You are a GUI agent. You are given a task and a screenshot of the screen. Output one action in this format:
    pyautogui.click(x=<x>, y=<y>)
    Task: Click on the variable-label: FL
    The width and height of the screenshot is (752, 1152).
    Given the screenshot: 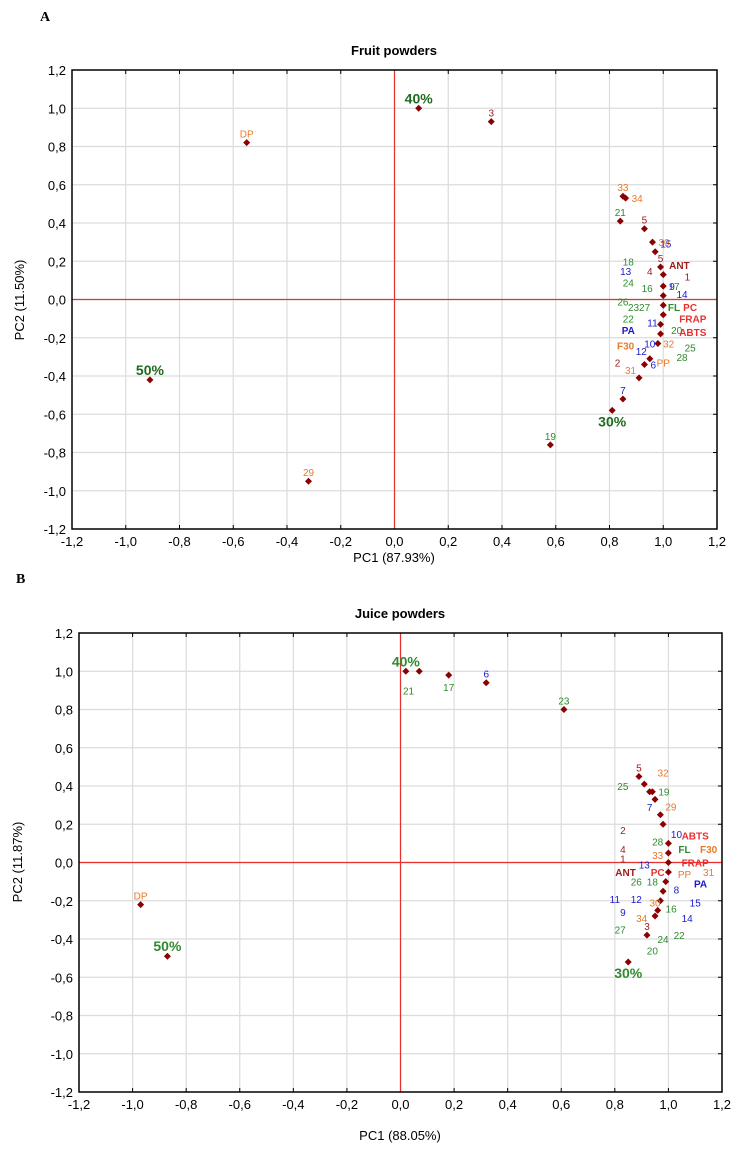 What is the action you would take?
    pyautogui.click(x=674, y=308)
    